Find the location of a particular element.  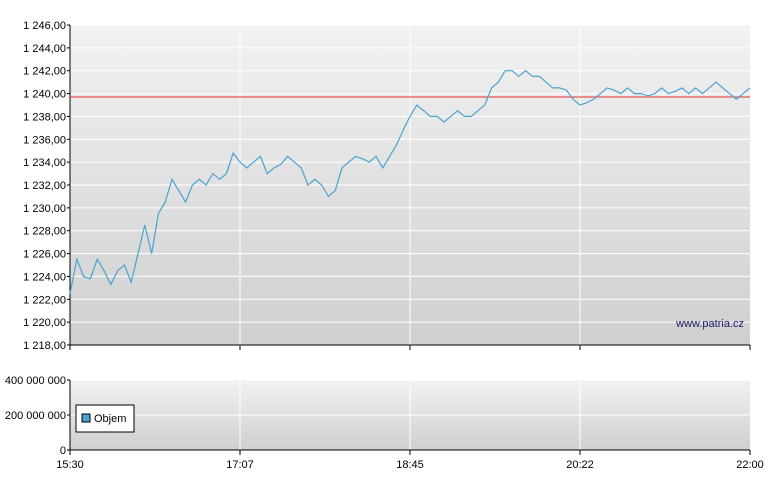

price-y-tick-label: 1 244,00 is located at coordinates (44, 49).